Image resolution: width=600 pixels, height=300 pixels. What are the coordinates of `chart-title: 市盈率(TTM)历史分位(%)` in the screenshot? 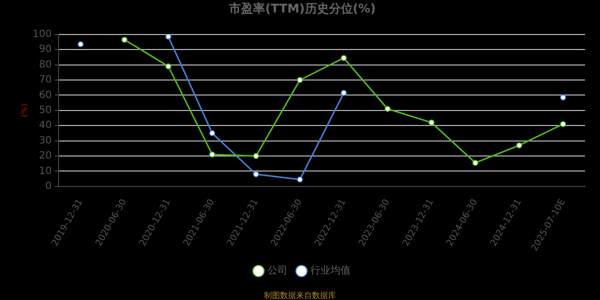 It's located at (302, 8).